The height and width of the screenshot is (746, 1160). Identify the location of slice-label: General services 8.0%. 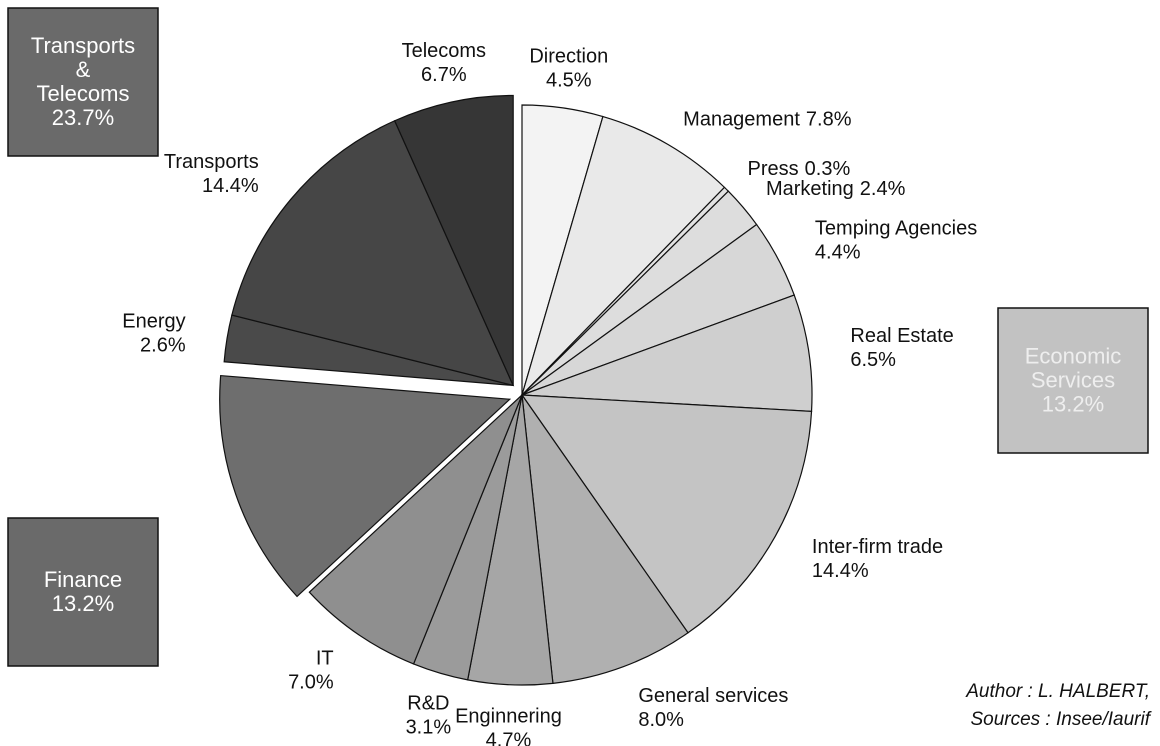
(713, 708).